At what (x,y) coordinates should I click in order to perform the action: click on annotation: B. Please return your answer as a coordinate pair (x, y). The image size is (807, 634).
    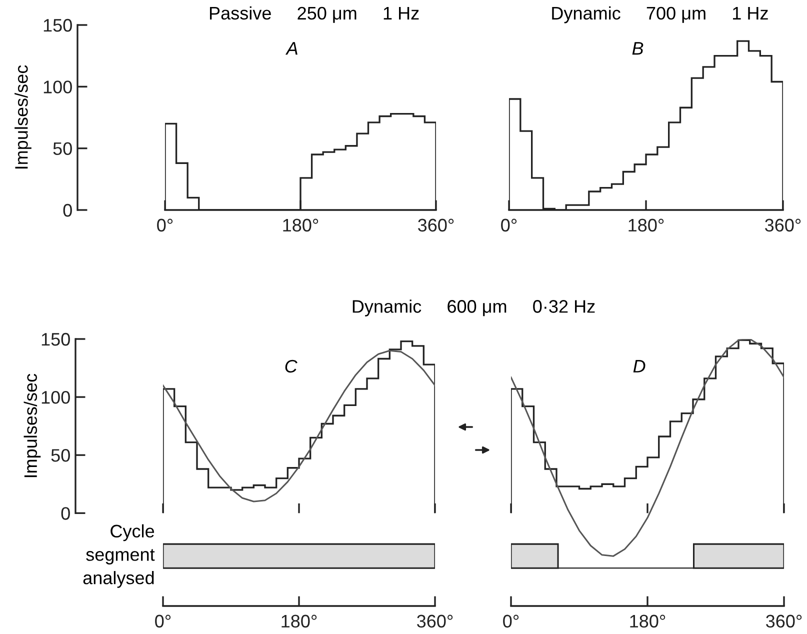
    Looking at the image, I should click on (638, 48).